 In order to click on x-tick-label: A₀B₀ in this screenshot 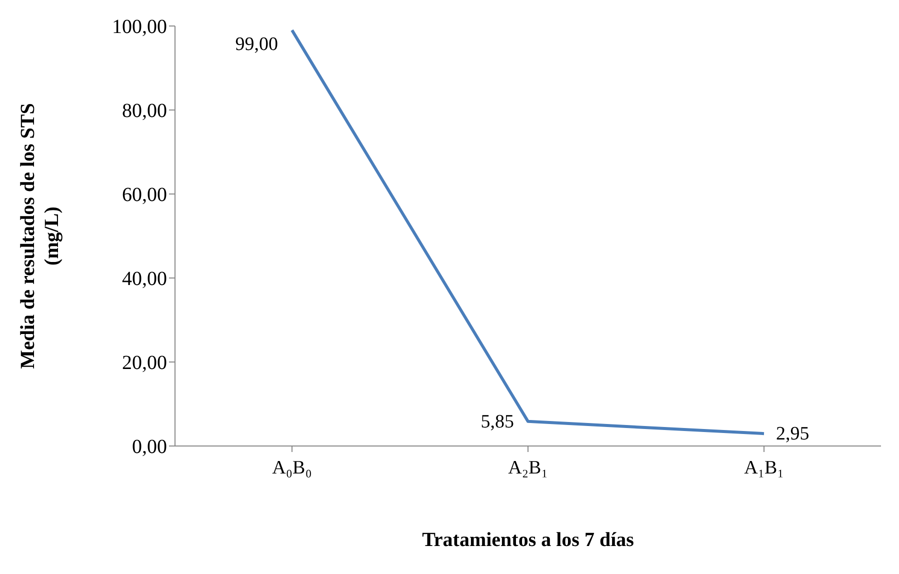, I will do `click(292, 467)`.